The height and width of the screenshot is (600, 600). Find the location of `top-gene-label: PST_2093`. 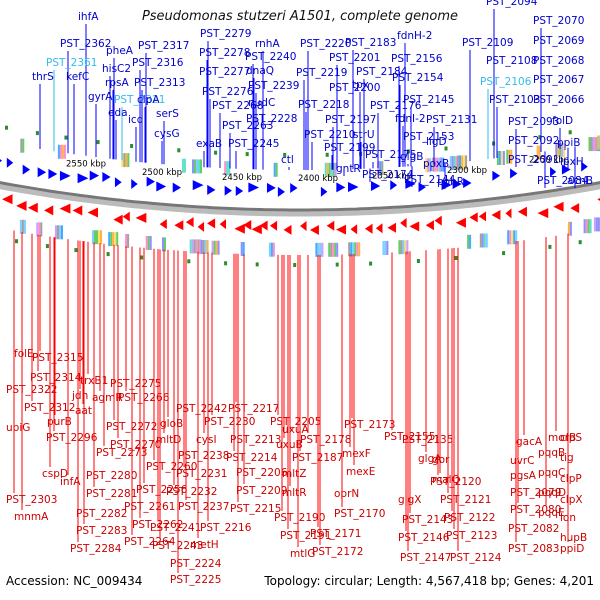

top-gene-label: PST_2093 is located at coordinates (533, 122).